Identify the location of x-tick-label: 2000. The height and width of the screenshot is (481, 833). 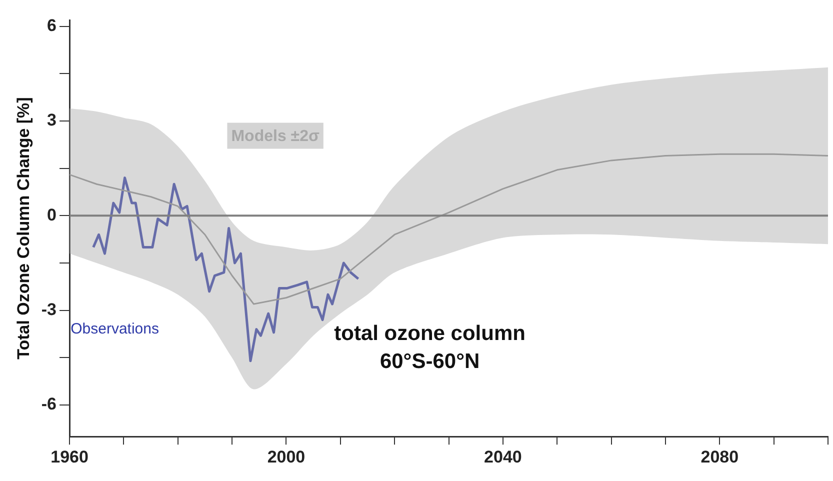
(286, 456).